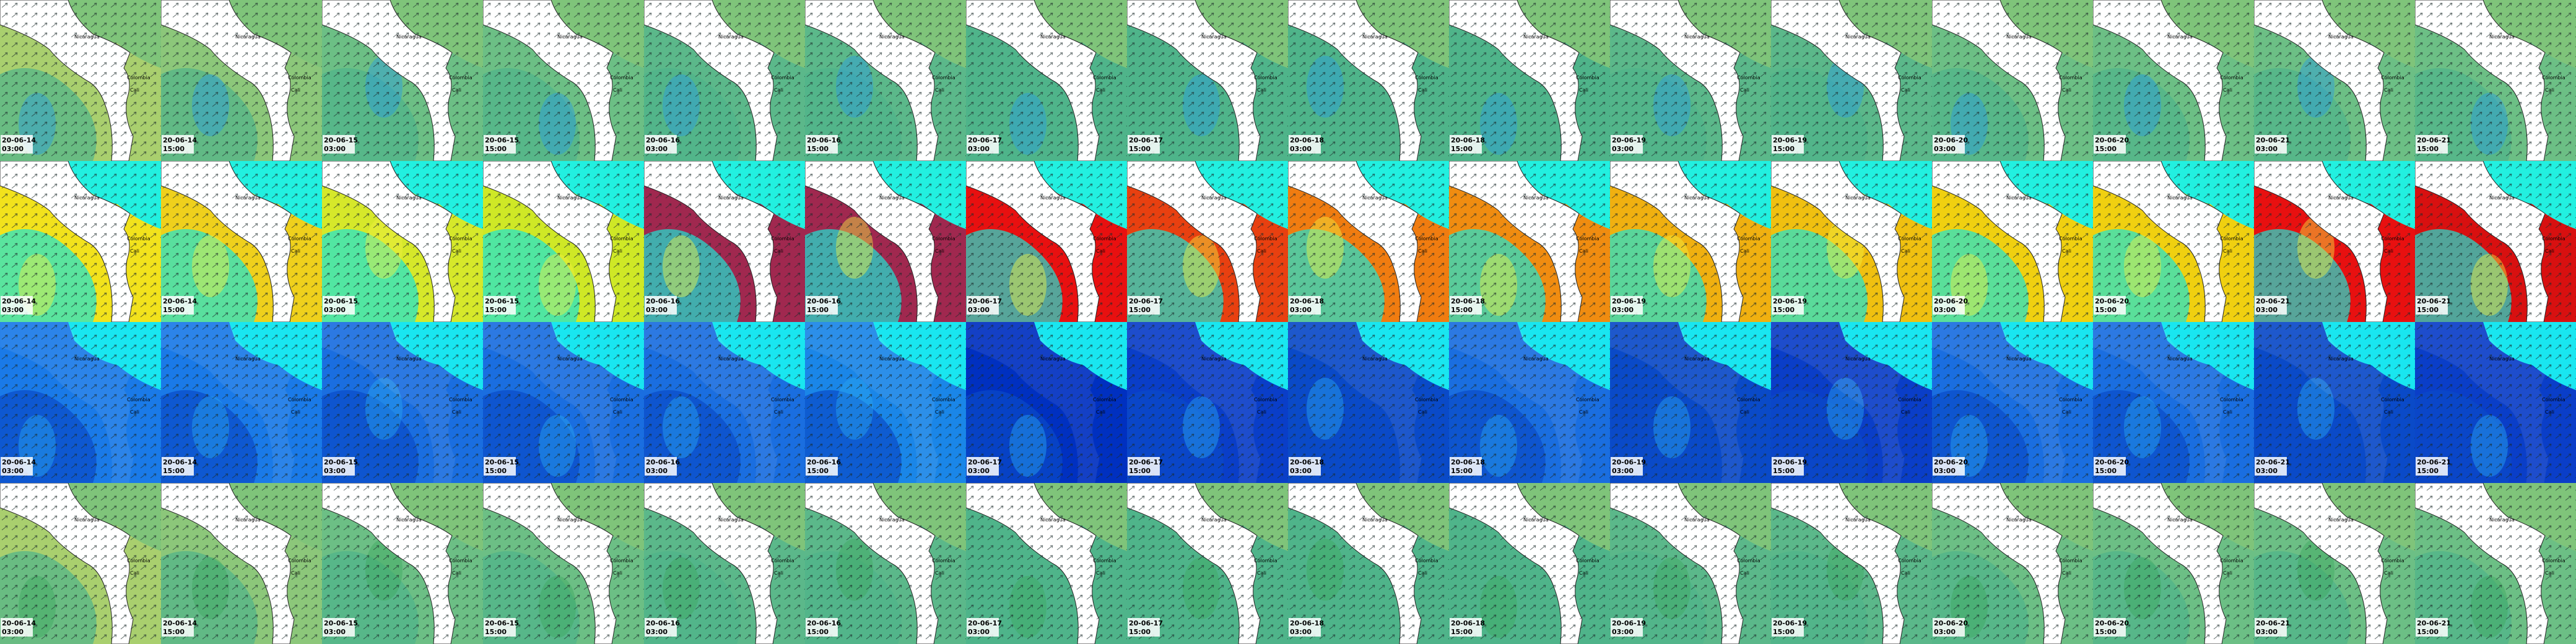 This screenshot has width=2576, height=644. What do you see at coordinates (2273, 462) in the screenshot?
I see `frame-date: 20-06-21` at bounding box center [2273, 462].